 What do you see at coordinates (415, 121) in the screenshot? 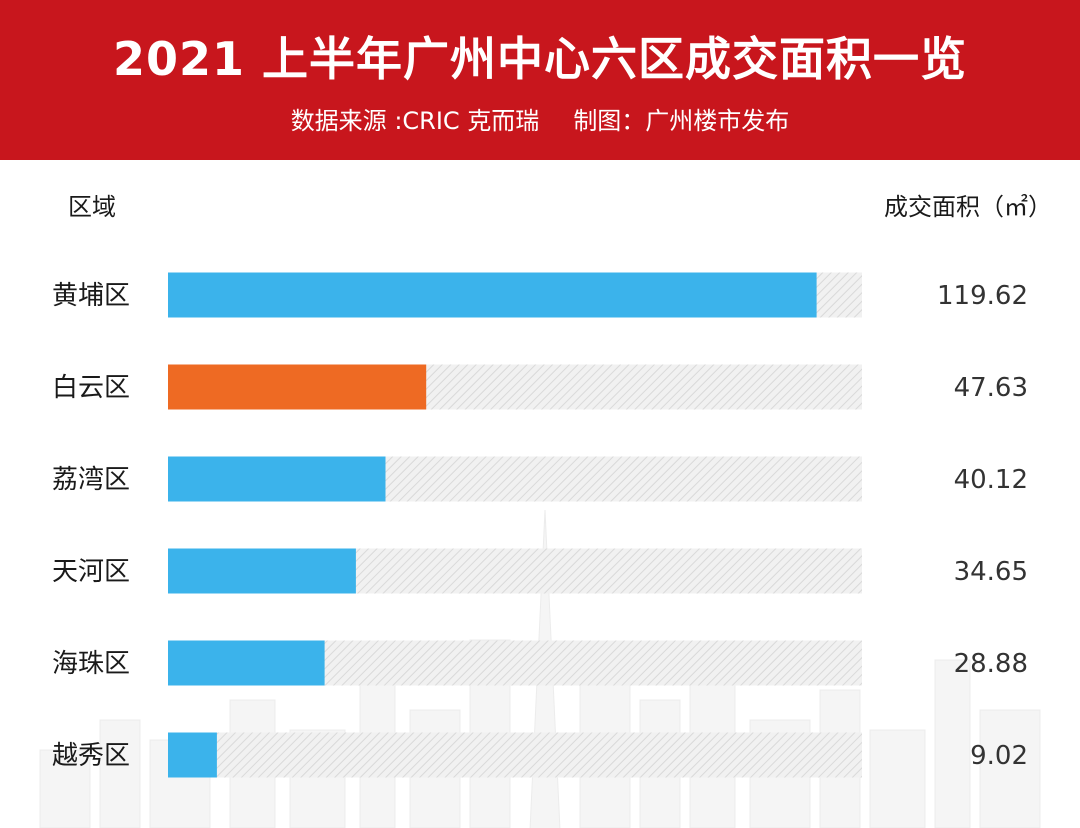
I see `data-source-text: 数据来源 :CRIC 克而瑞` at bounding box center [415, 121].